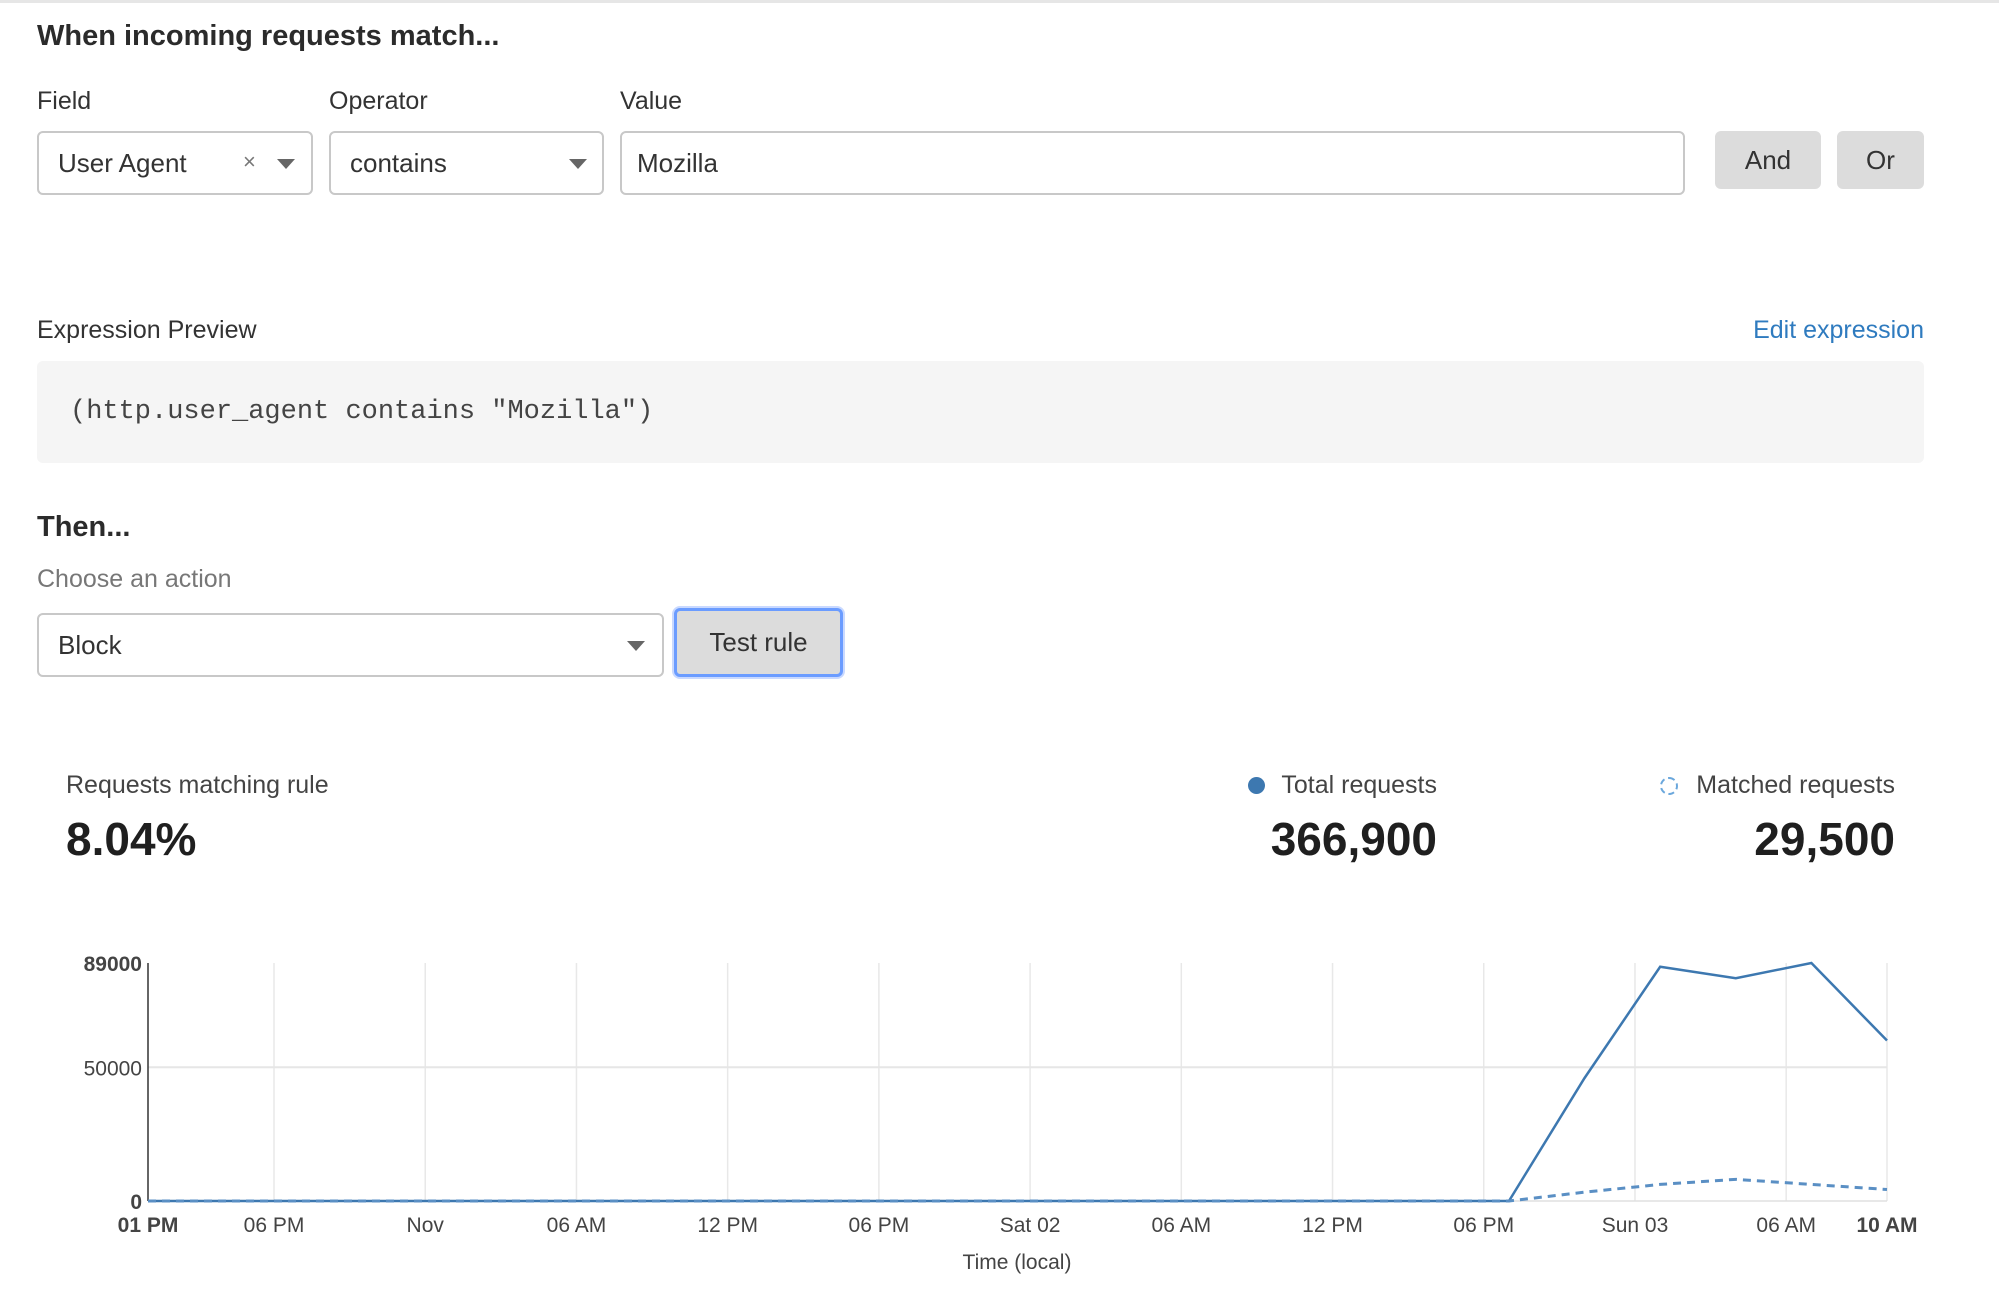 This screenshot has width=1999, height=1295. Describe the element at coordinates (758, 642) in the screenshot. I see `test-rule-button: Test rule` at that location.